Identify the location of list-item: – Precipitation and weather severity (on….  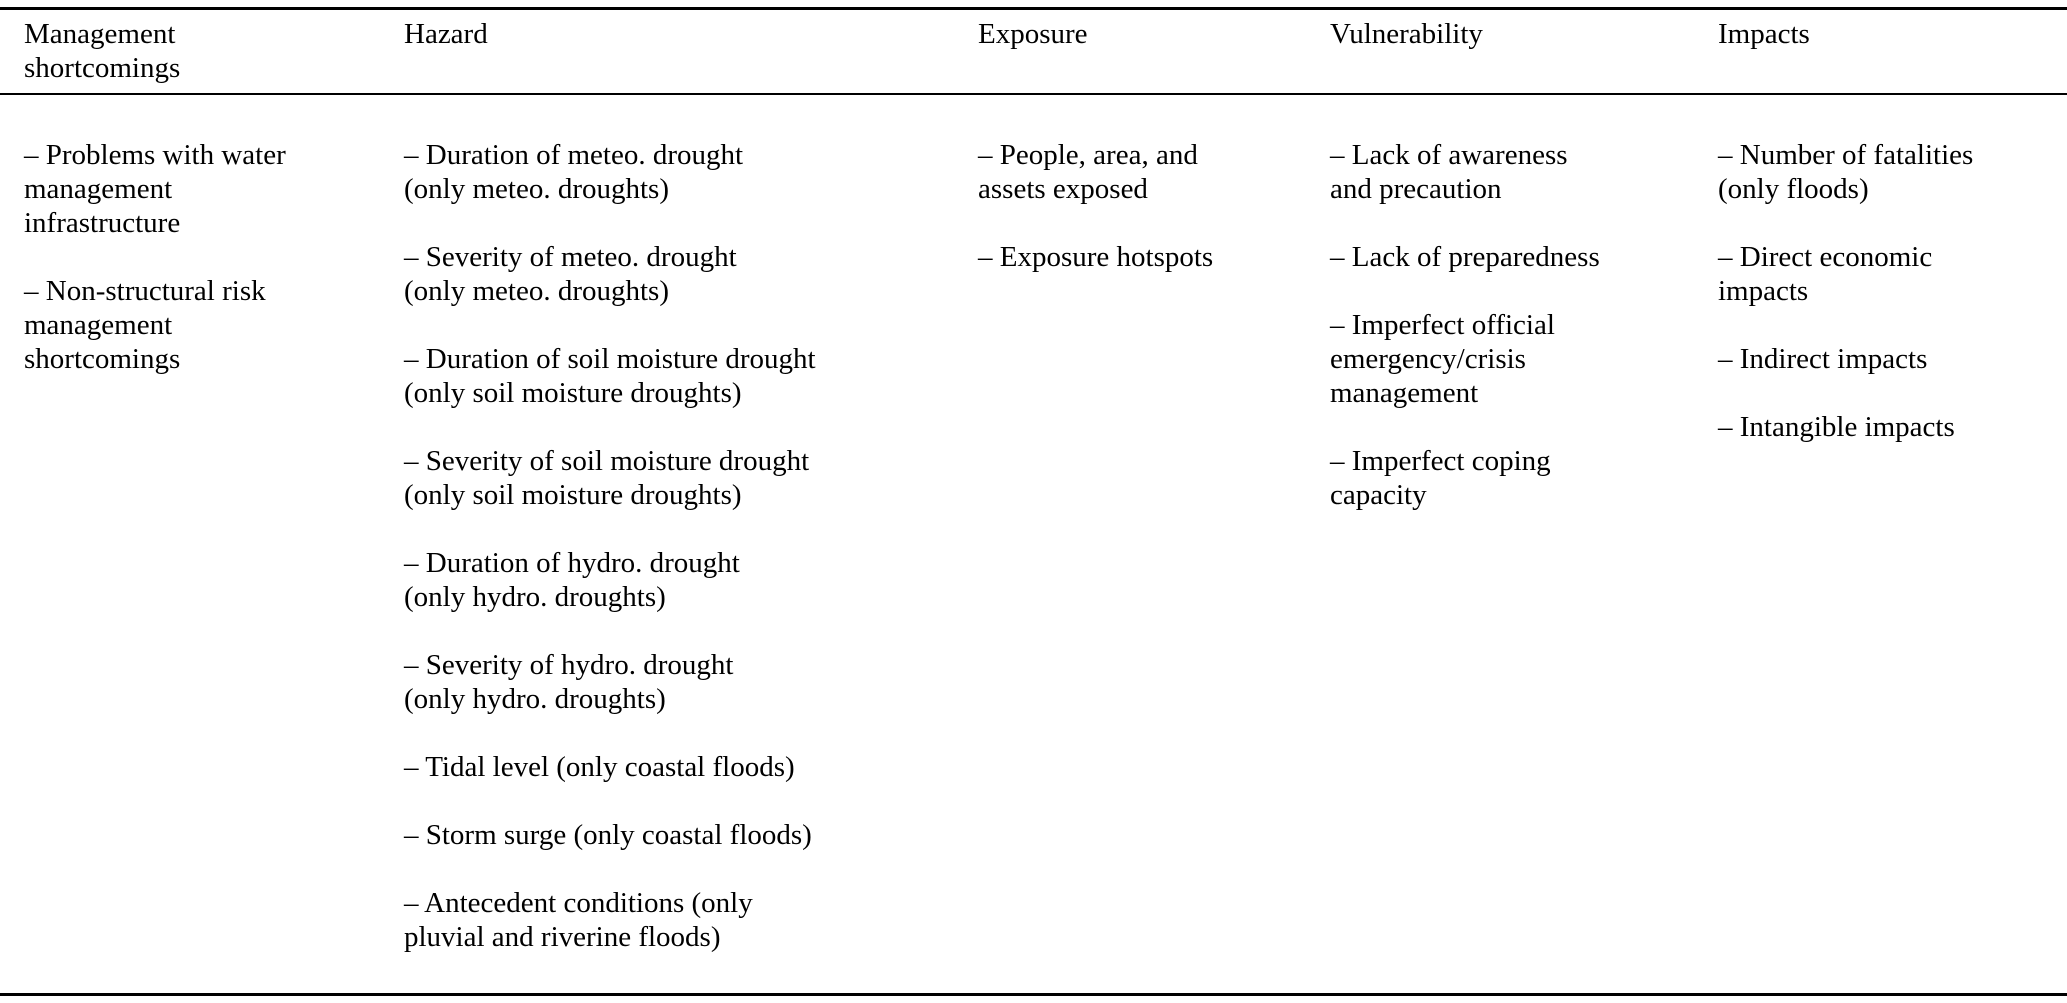
(673, 990).